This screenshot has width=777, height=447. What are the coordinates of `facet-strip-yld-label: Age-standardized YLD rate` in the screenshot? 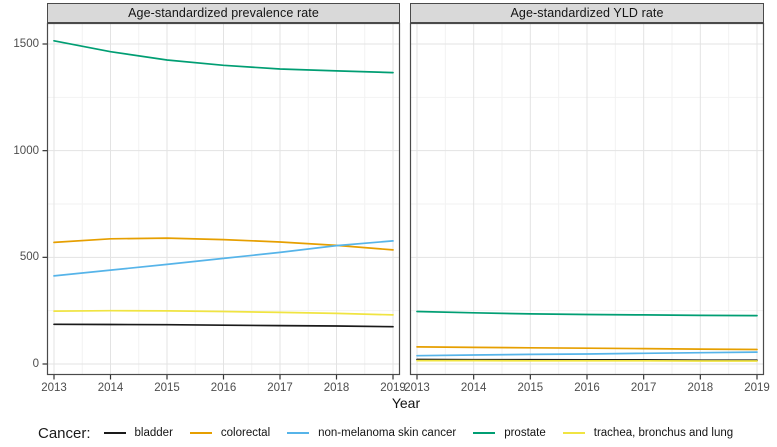 It's located at (587, 13).